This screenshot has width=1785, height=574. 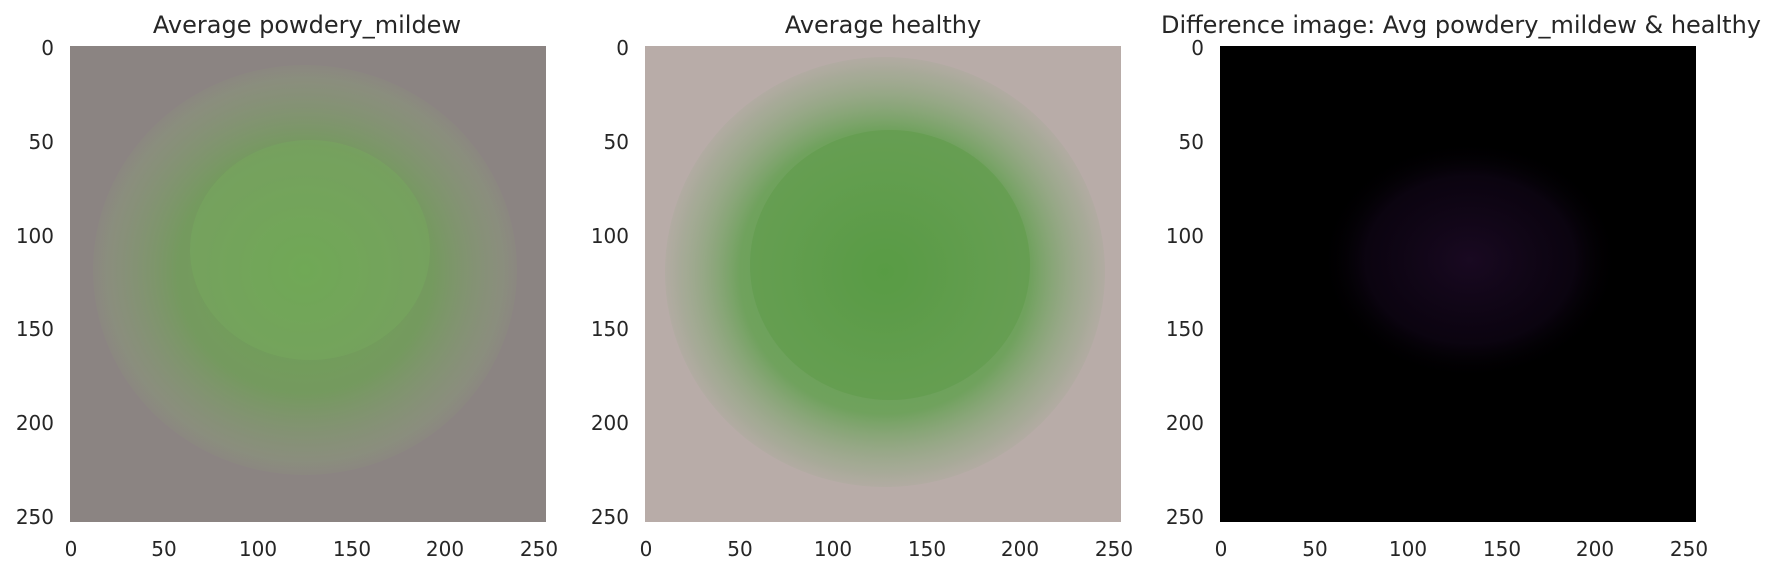 I want to click on leaf-core, so click(x=890, y=265).